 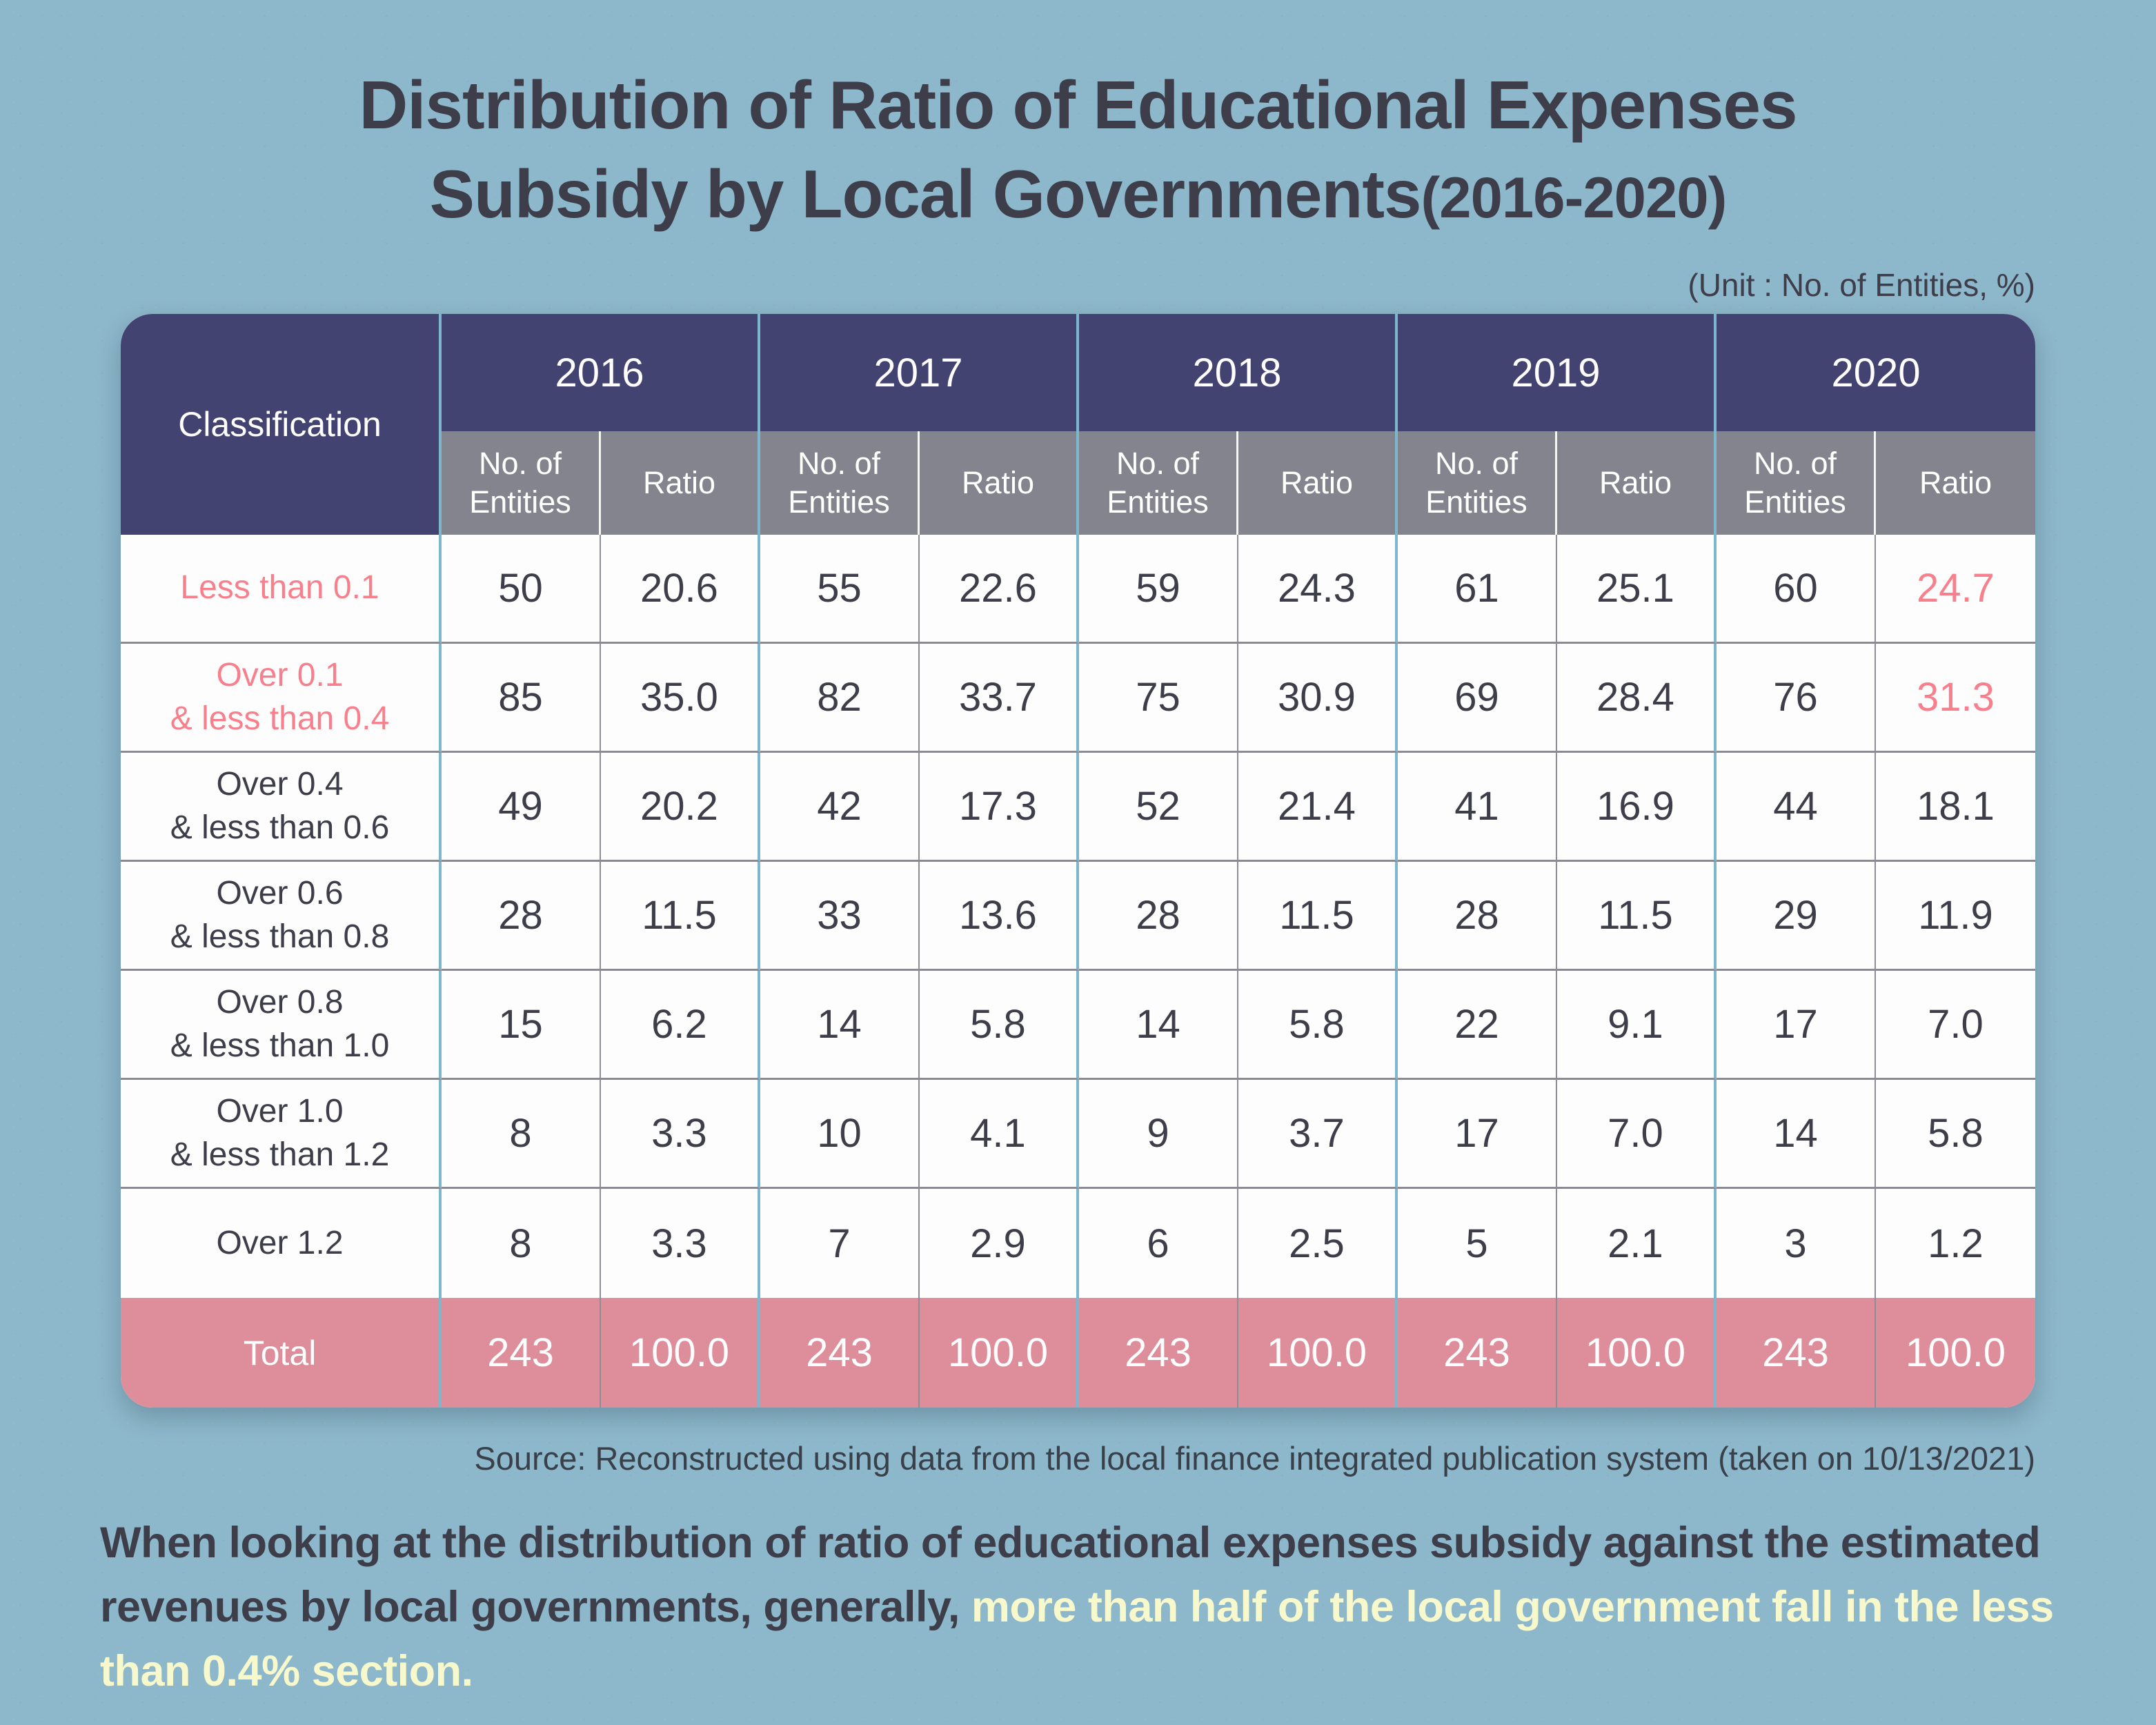 I want to click on row-label-1: Over 0.1 & less than 0.4, so click(x=281, y=698).